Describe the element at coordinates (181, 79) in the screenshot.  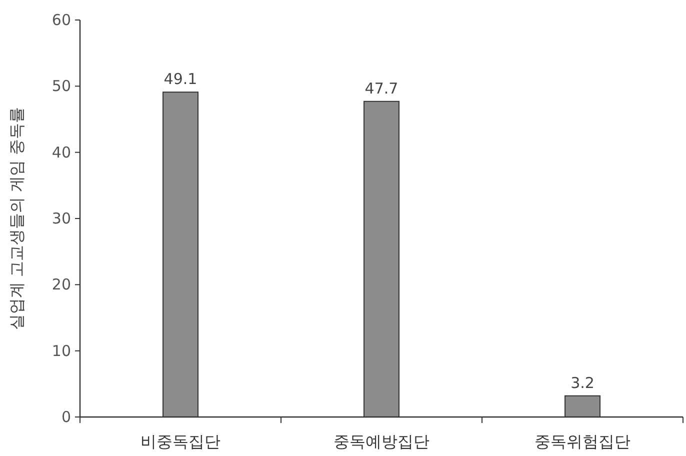
I see `data-label: 49.1` at that location.